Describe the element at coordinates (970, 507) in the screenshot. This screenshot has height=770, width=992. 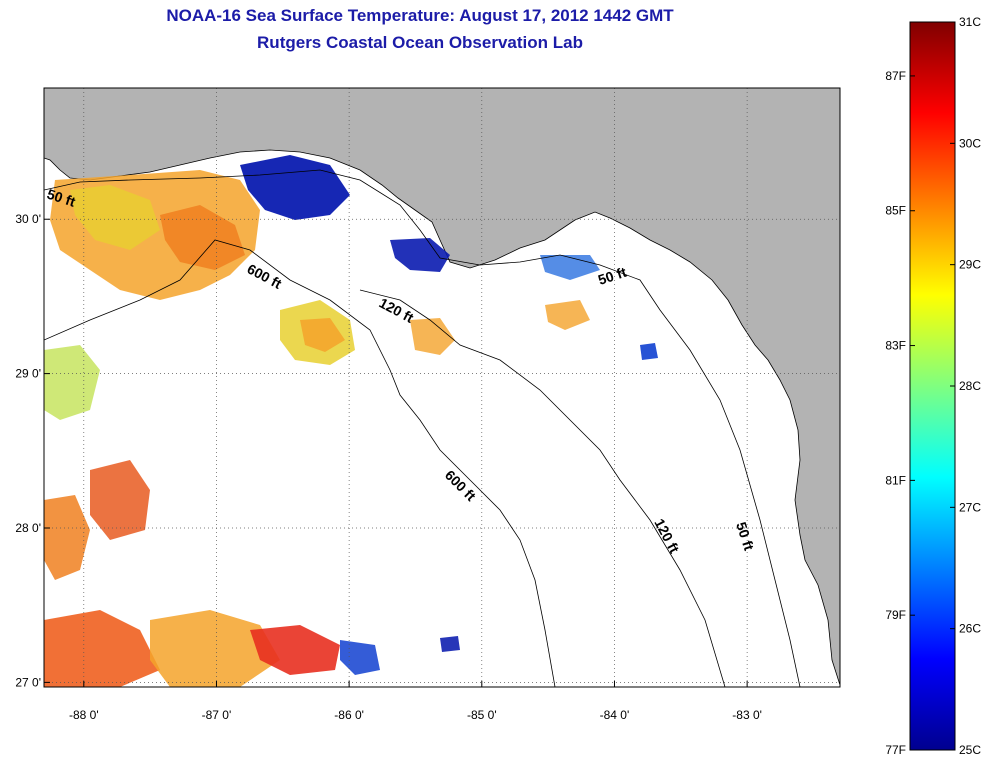
I see `colorbar-c-label: 27C` at that location.